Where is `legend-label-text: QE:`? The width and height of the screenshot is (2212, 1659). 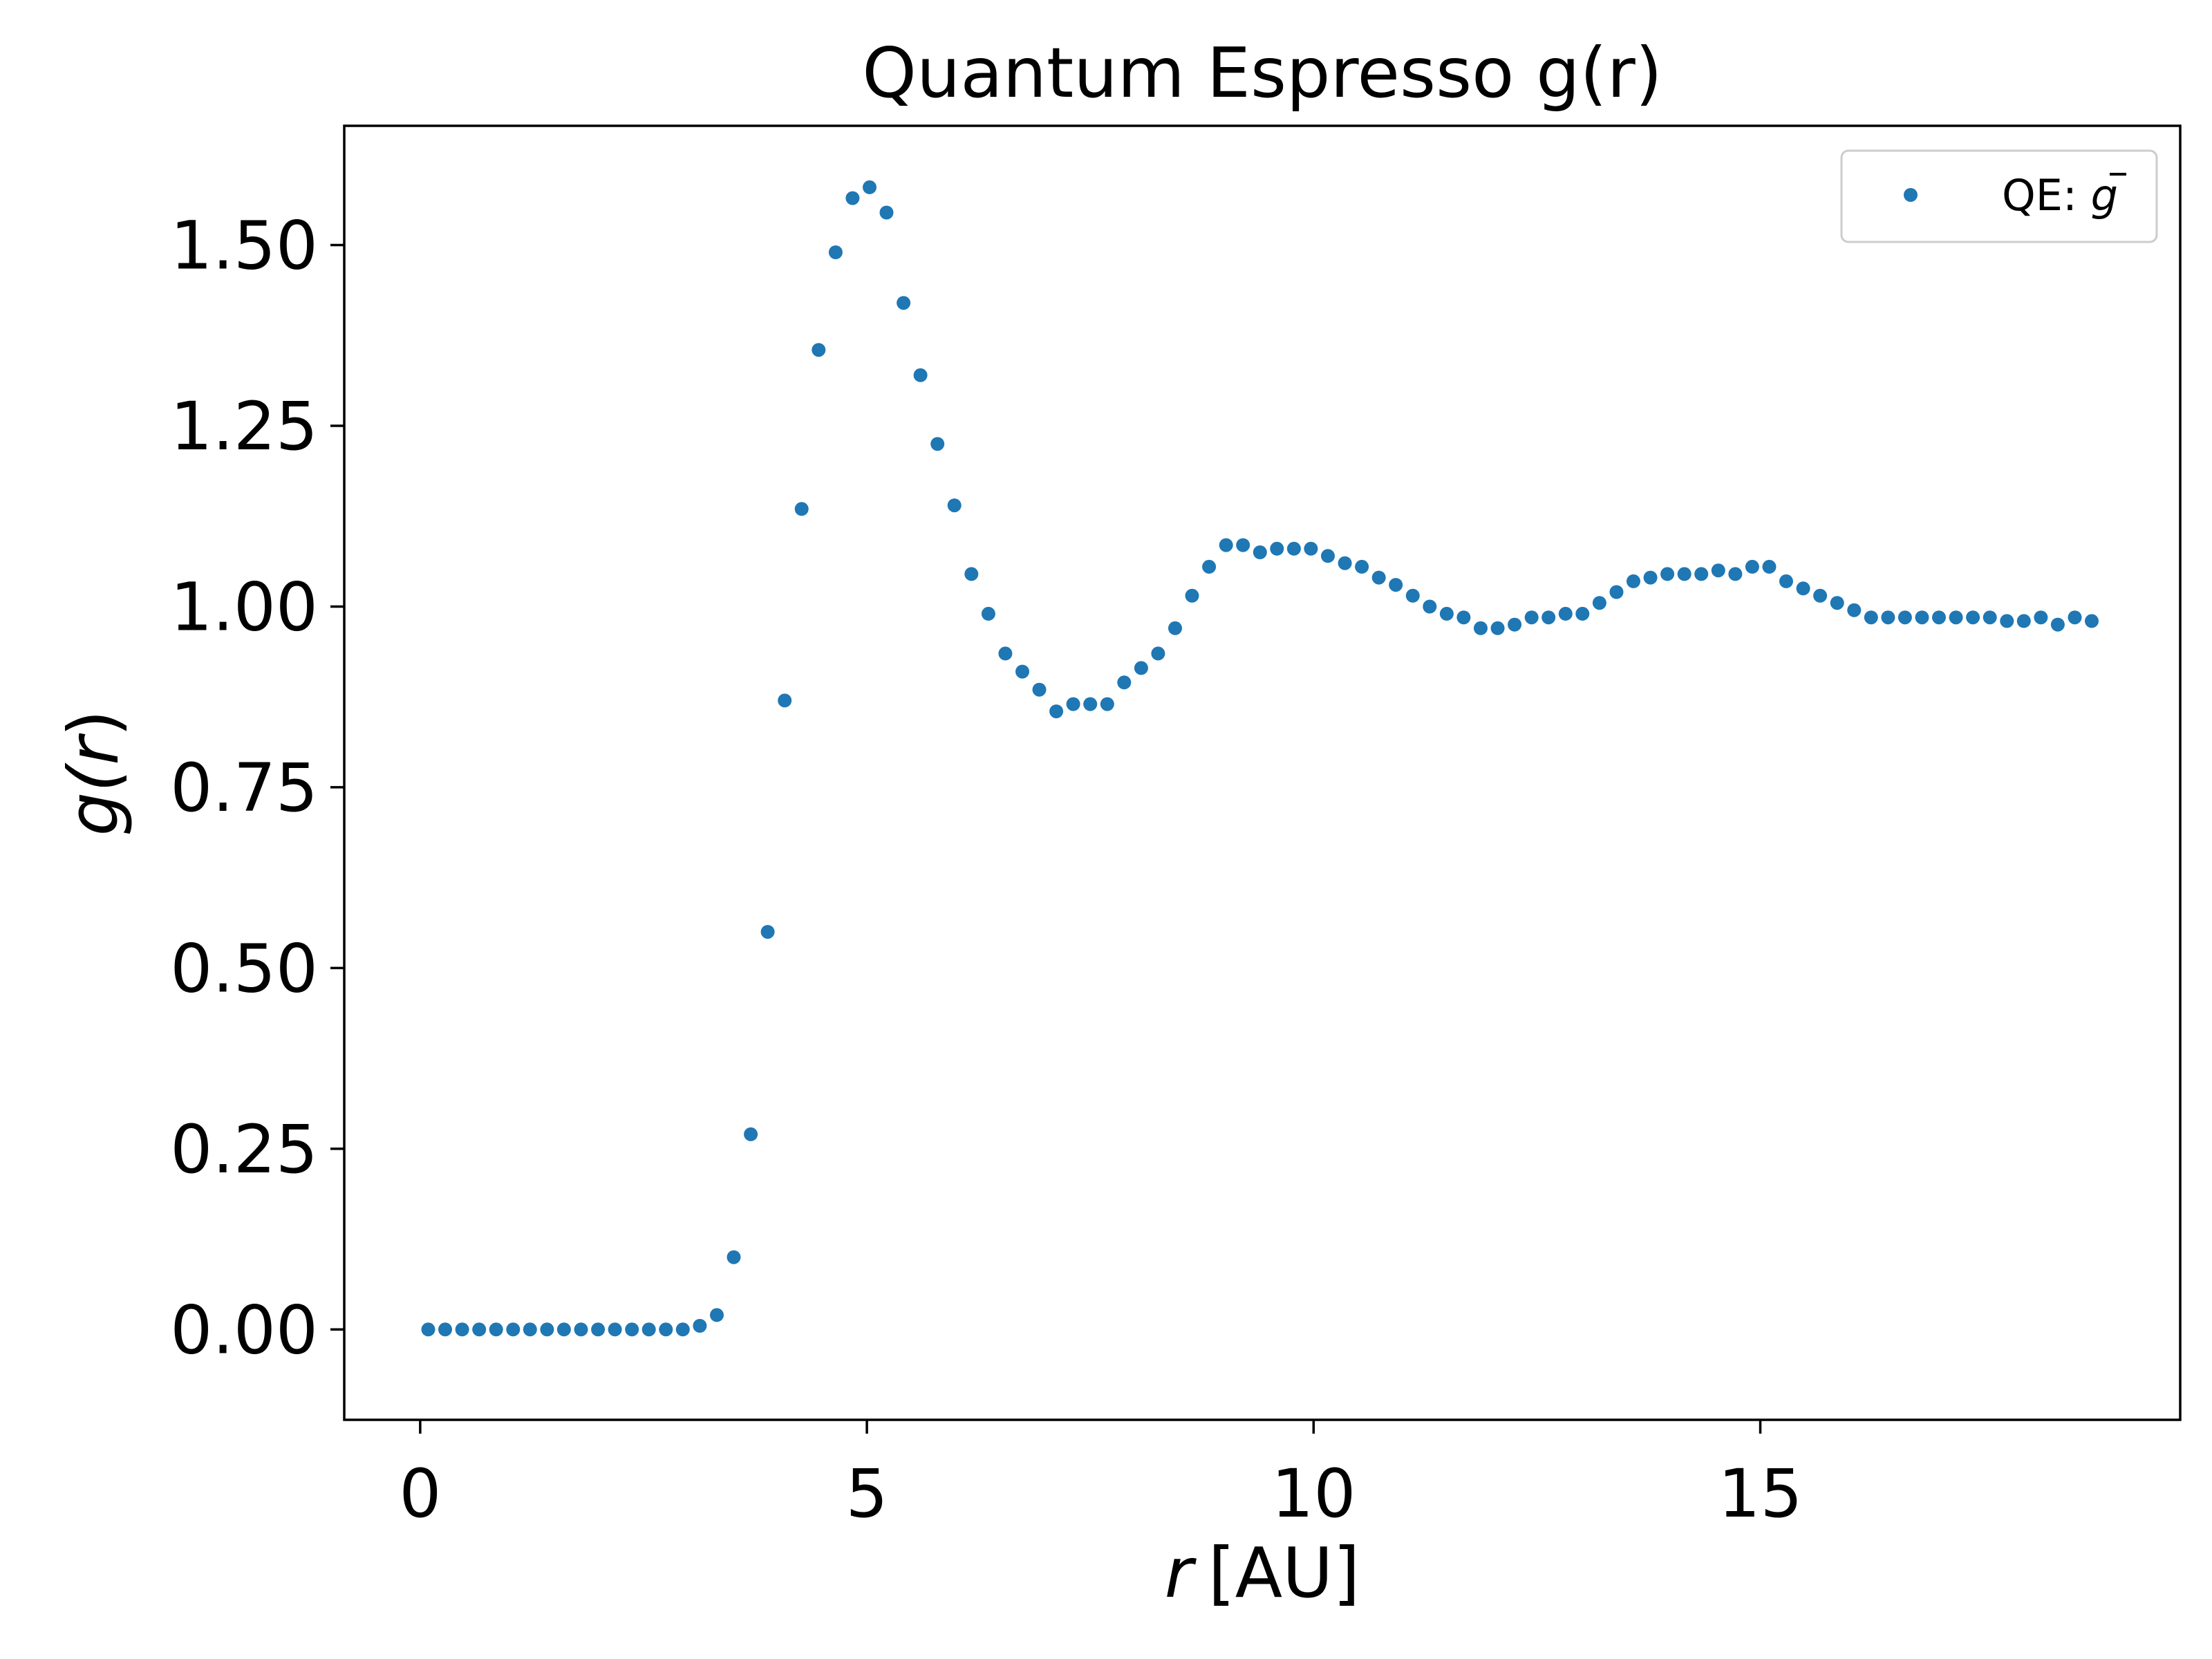 legend-label-text: QE: is located at coordinates (2046, 195).